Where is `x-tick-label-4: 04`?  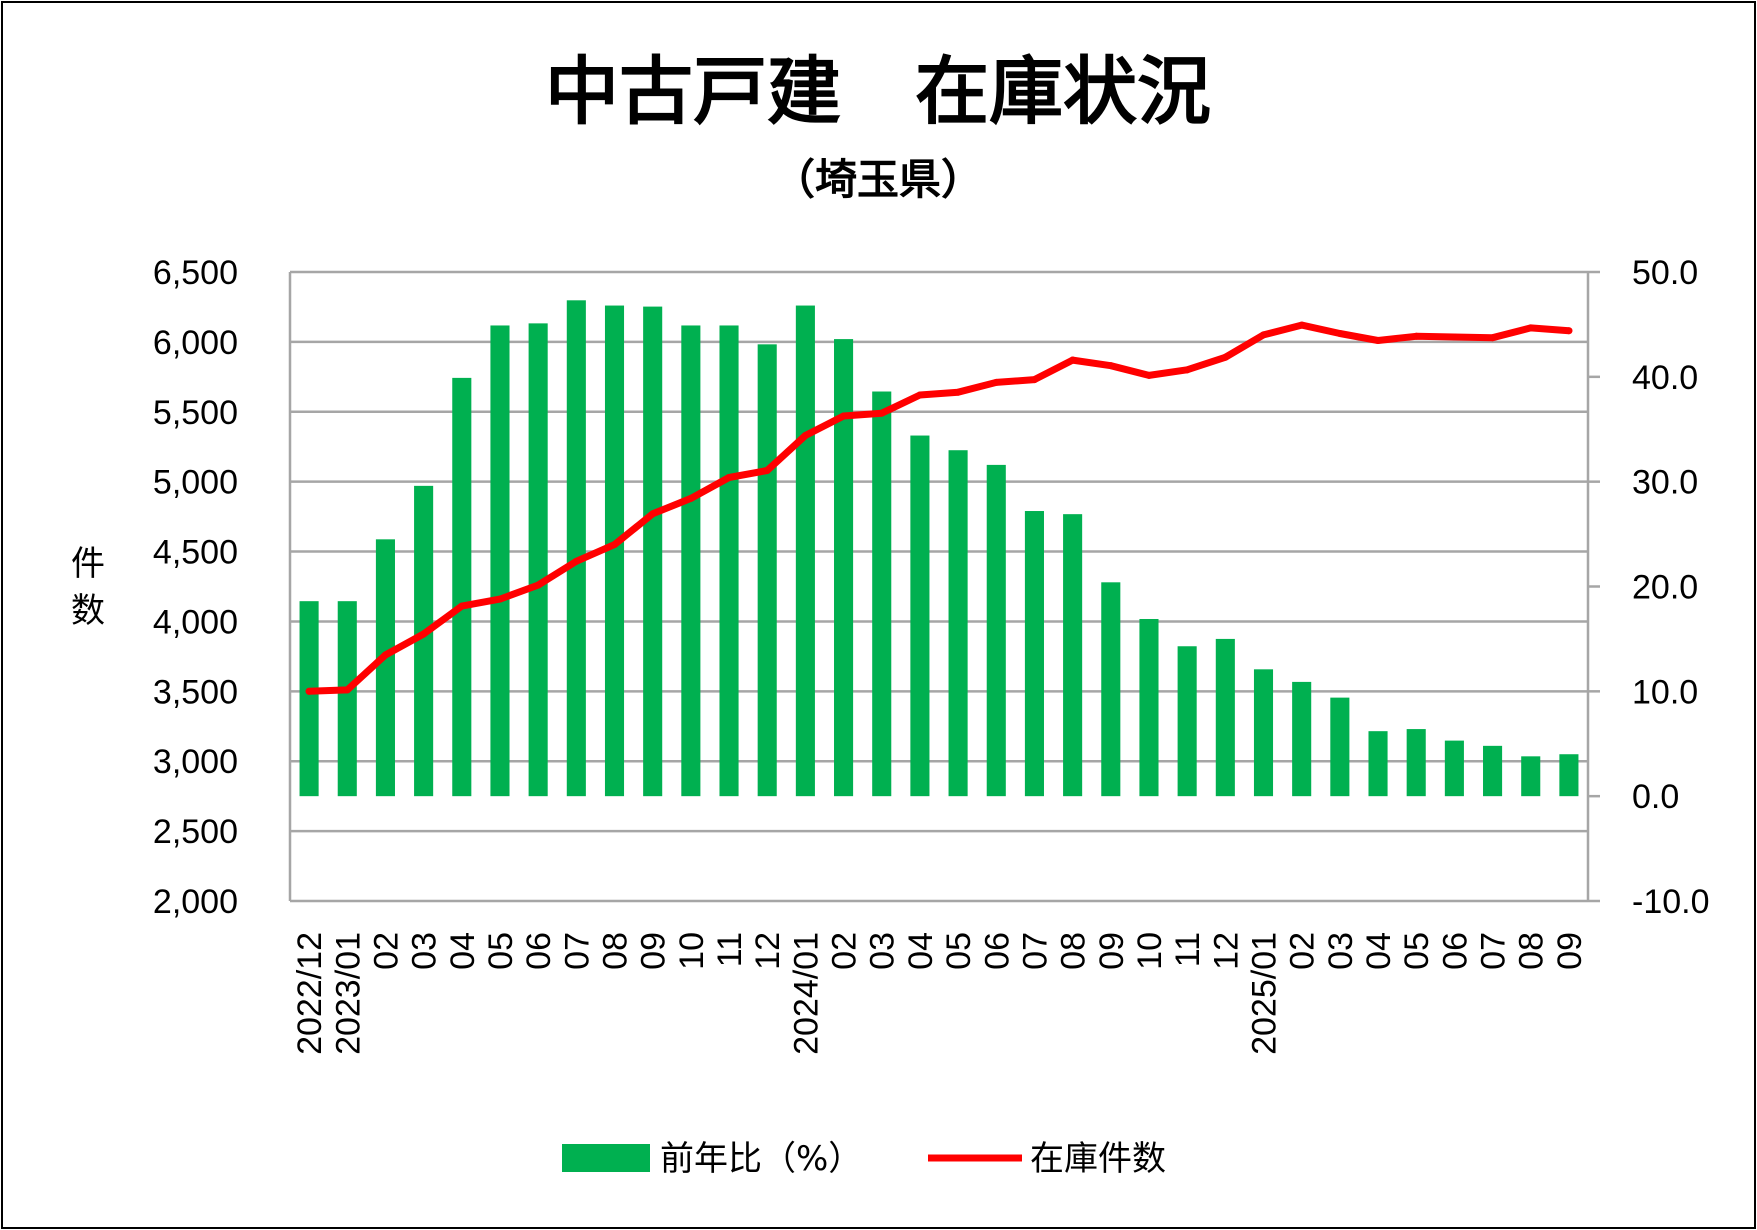 x-tick-label-4: 04 is located at coordinates (463, 951).